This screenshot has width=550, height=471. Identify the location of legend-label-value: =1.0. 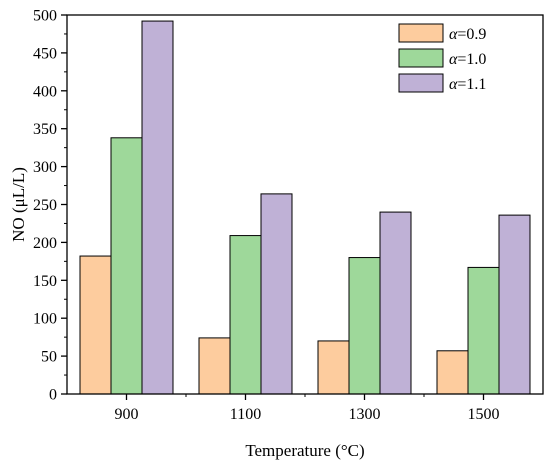
(471, 59).